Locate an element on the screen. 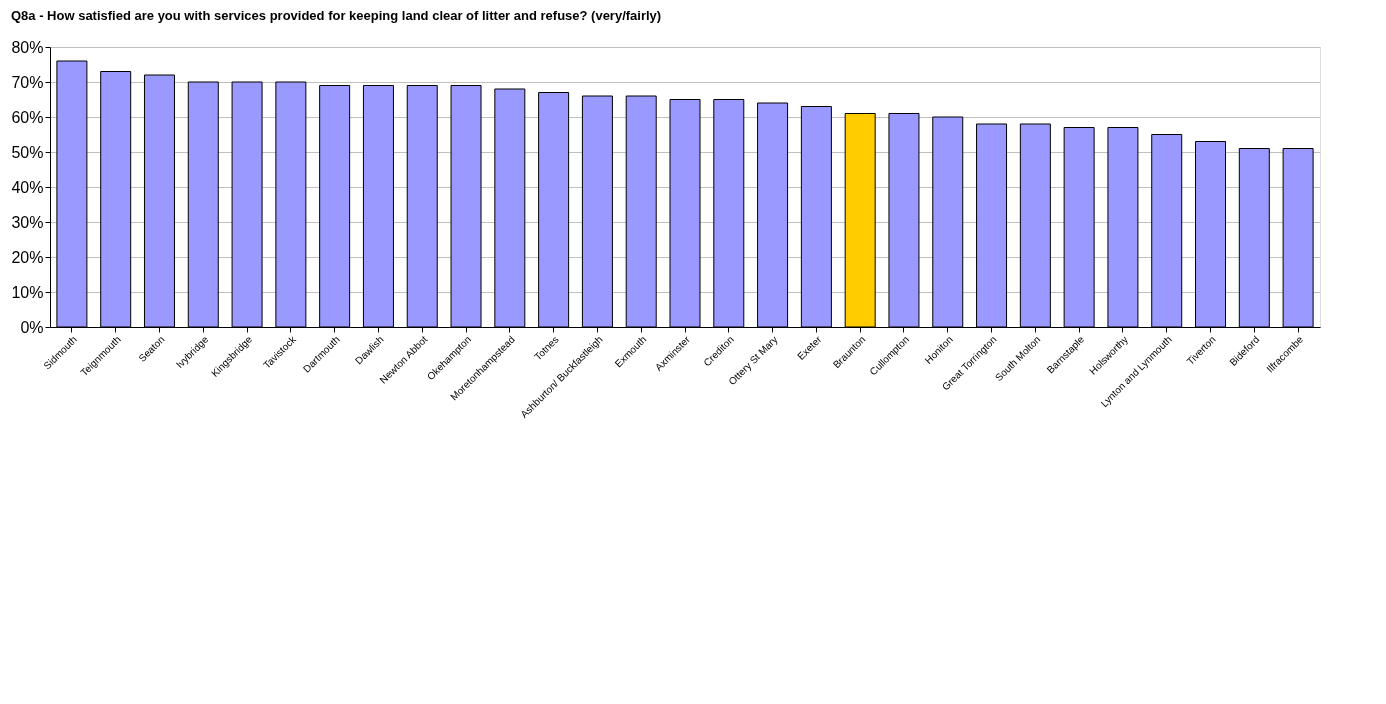 The image size is (1386, 704). y-tick-label: 60% is located at coordinates (27, 117).